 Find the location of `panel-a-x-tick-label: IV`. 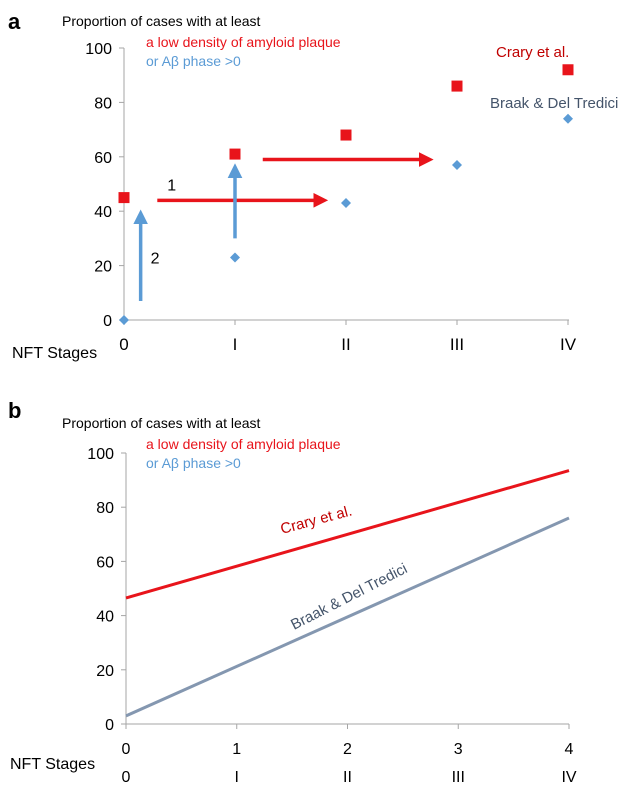

panel-a-x-tick-label: IV is located at coordinates (568, 344).